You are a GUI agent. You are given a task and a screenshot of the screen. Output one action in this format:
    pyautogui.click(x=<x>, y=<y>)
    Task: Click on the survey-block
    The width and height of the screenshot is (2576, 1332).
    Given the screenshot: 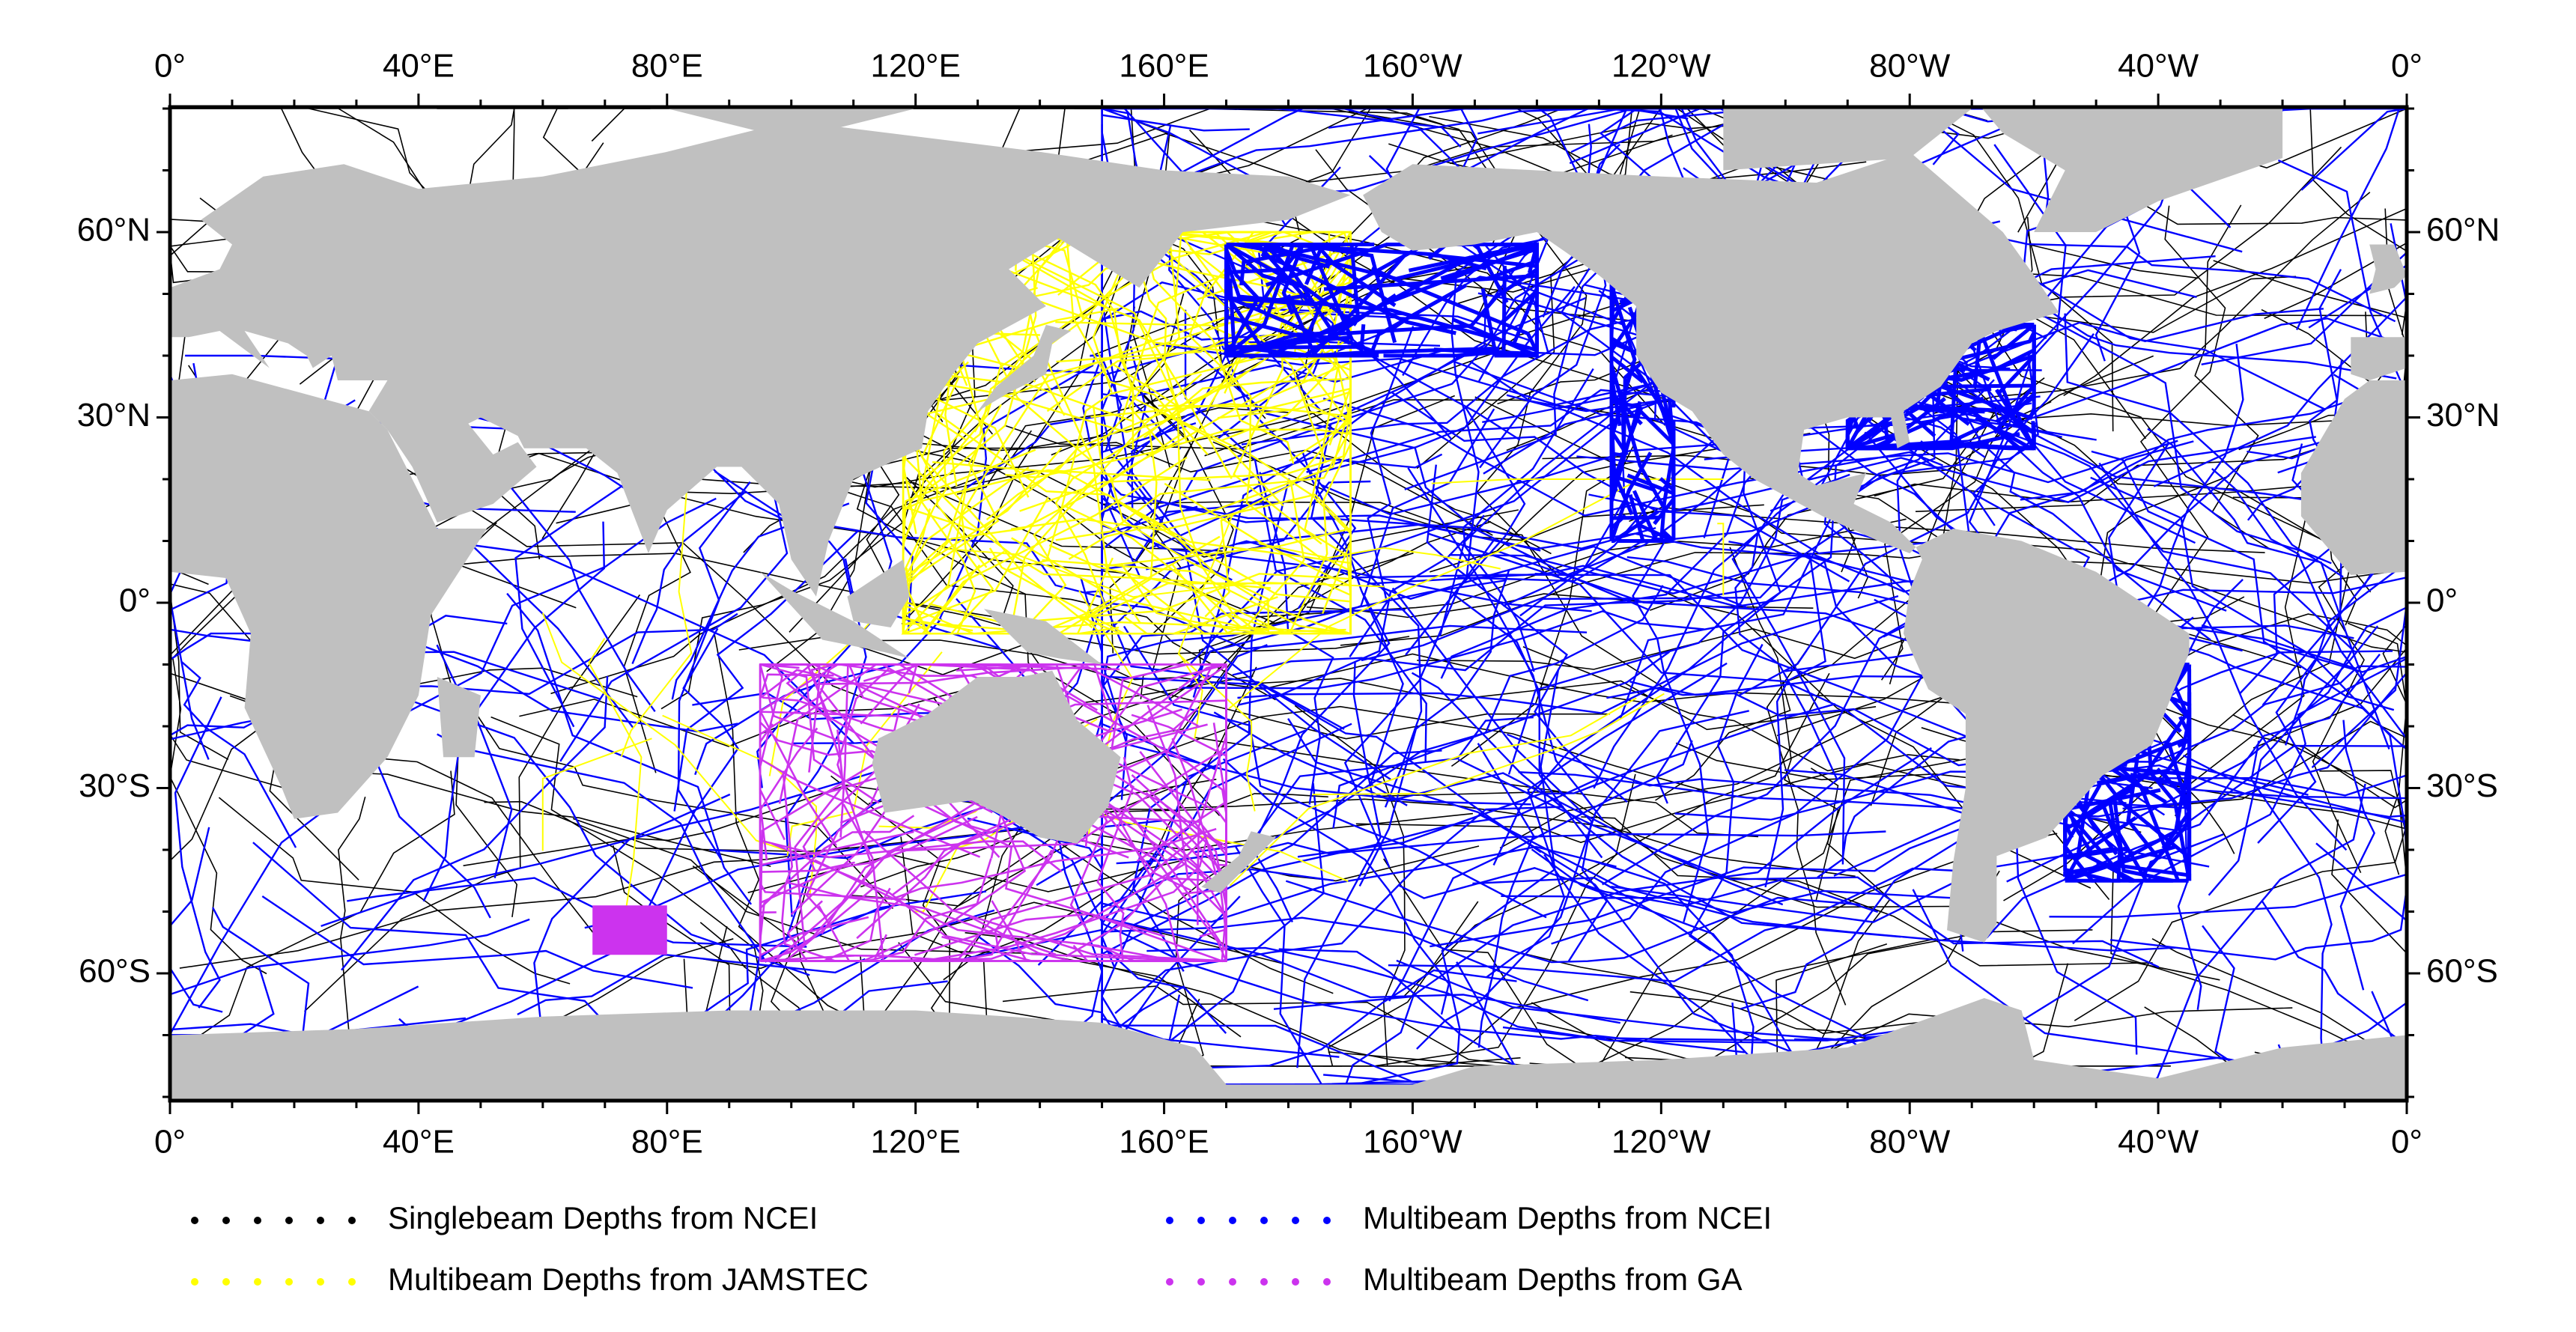 What is the action you would take?
    pyautogui.click(x=629, y=930)
    